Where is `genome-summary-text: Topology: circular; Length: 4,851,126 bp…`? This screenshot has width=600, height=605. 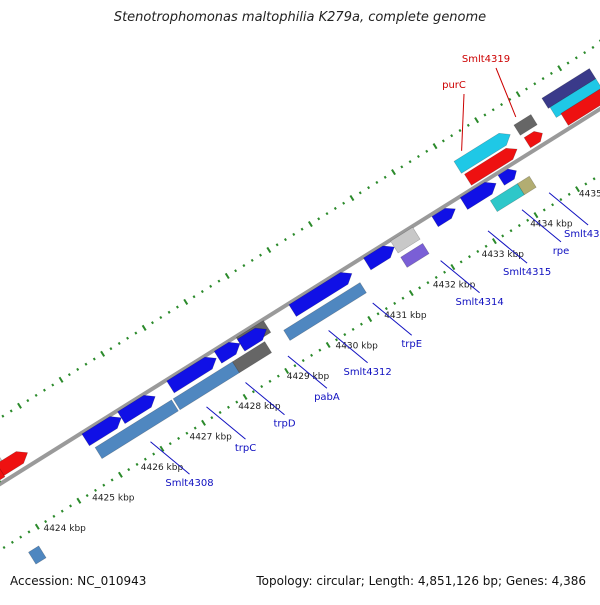 genome-summary-text: Topology: circular; Length: 4,851,126 bp… is located at coordinates (421, 581).